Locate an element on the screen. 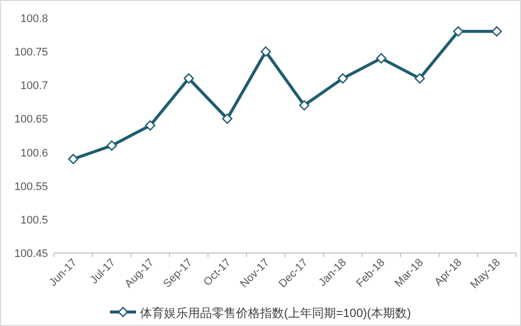 The height and width of the screenshot is (326, 521). y-tick-label: 100.7 is located at coordinates (34, 86).